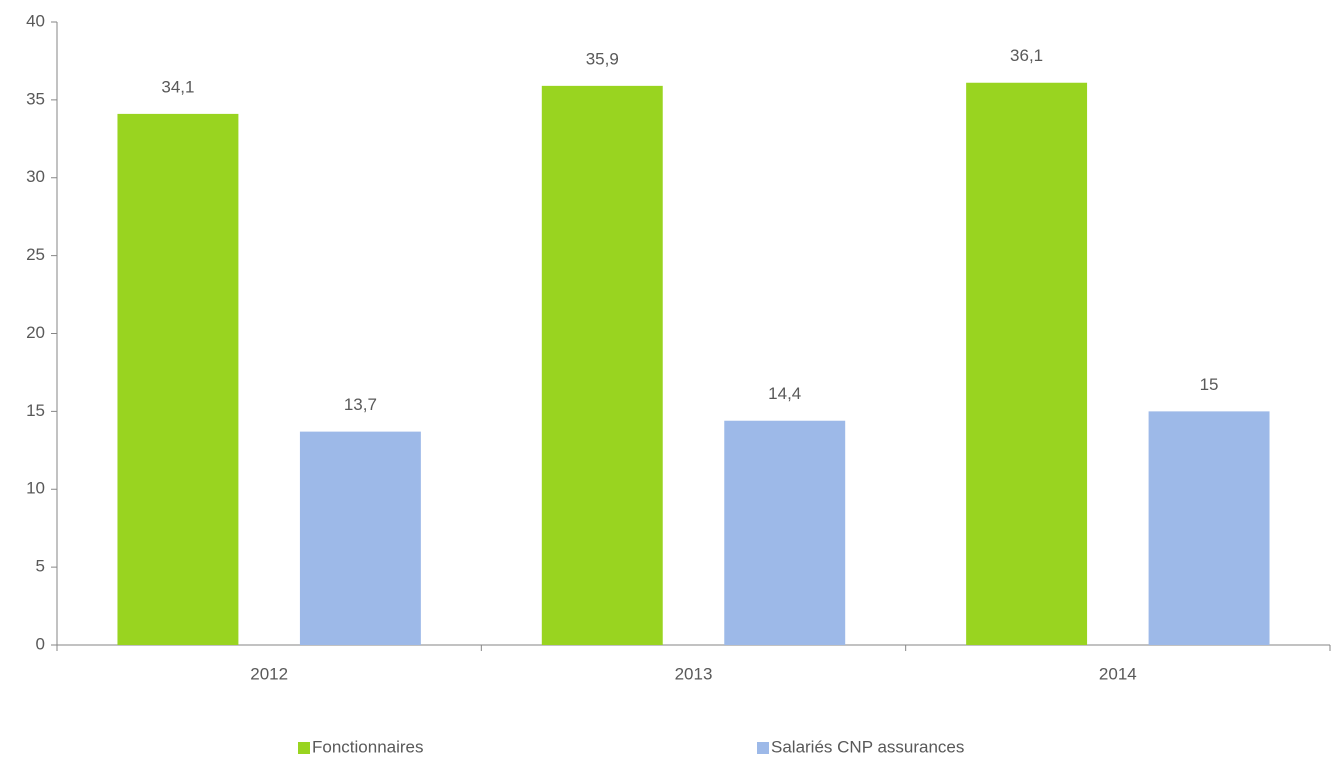 Image resolution: width=1339 pixels, height=765 pixels. Describe the element at coordinates (35, 488) in the screenshot. I see `y-tick-label: 10` at that location.